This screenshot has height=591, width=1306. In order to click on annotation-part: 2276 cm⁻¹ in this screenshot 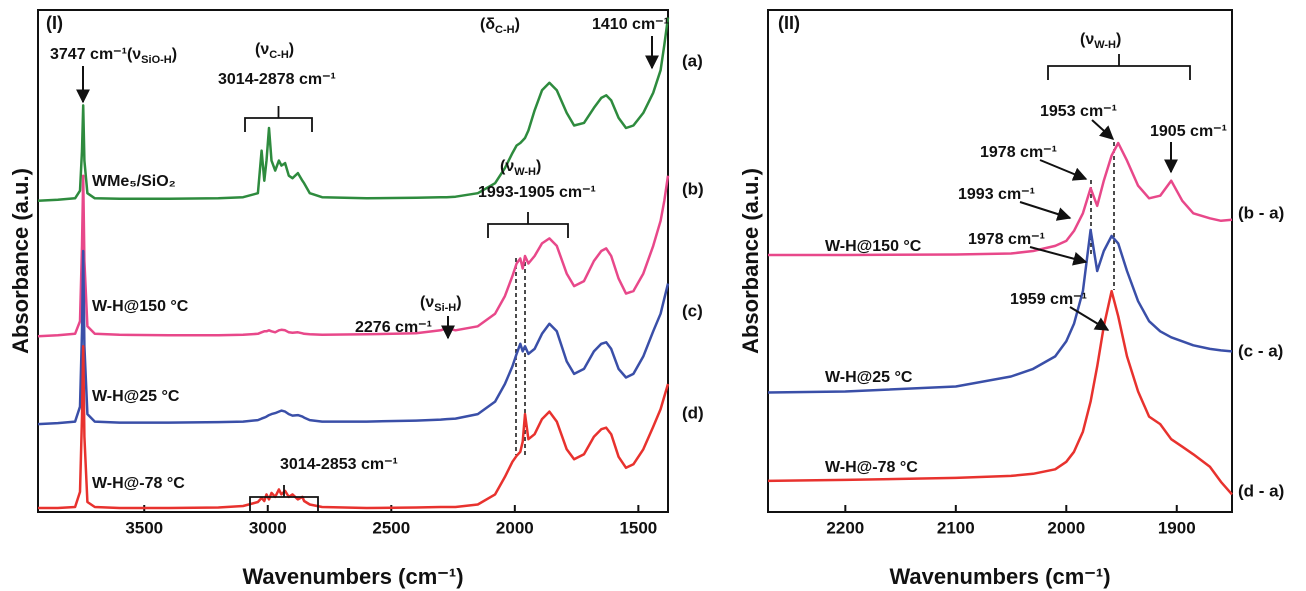, I will do `click(393, 327)`.